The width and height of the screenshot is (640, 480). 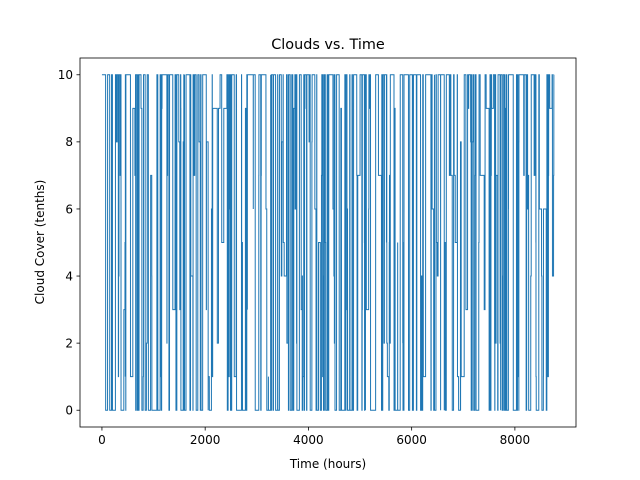 What do you see at coordinates (69, 142) in the screenshot?
I see `y-tick-label: 8` at bounding box center [69, 142].